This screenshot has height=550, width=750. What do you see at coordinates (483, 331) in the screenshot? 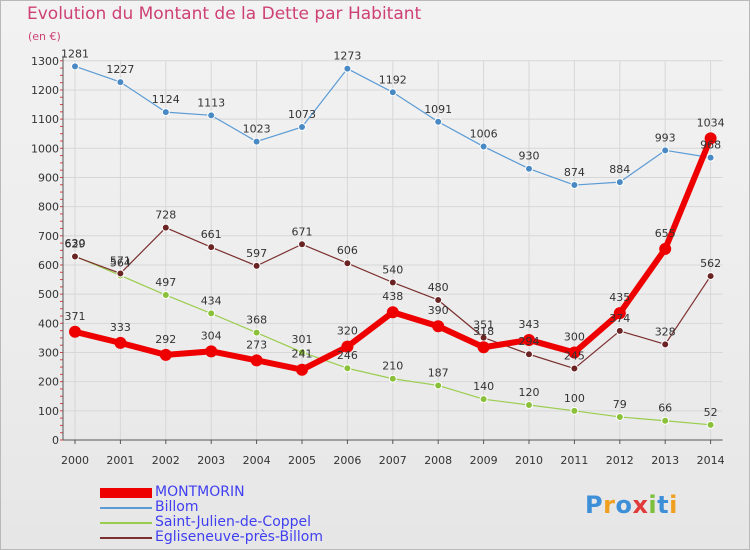
I see `data-label-montmorin: 318` at bounding box center [483, 331].